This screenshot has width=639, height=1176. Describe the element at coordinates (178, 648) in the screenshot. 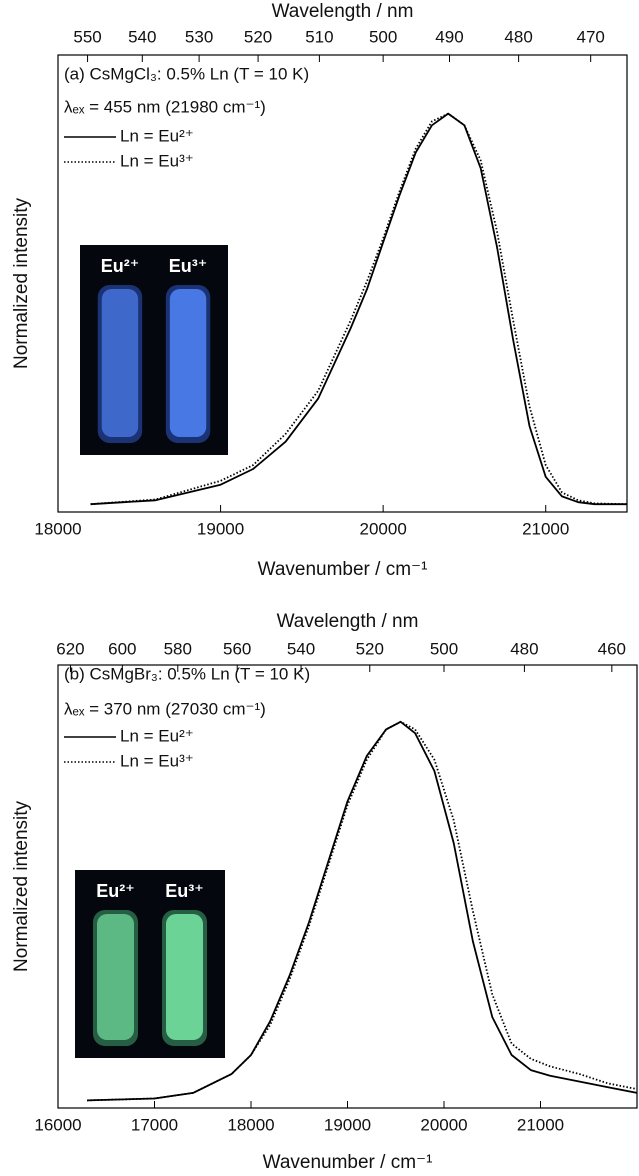

I see `x2-tick-label: 580` at that location.